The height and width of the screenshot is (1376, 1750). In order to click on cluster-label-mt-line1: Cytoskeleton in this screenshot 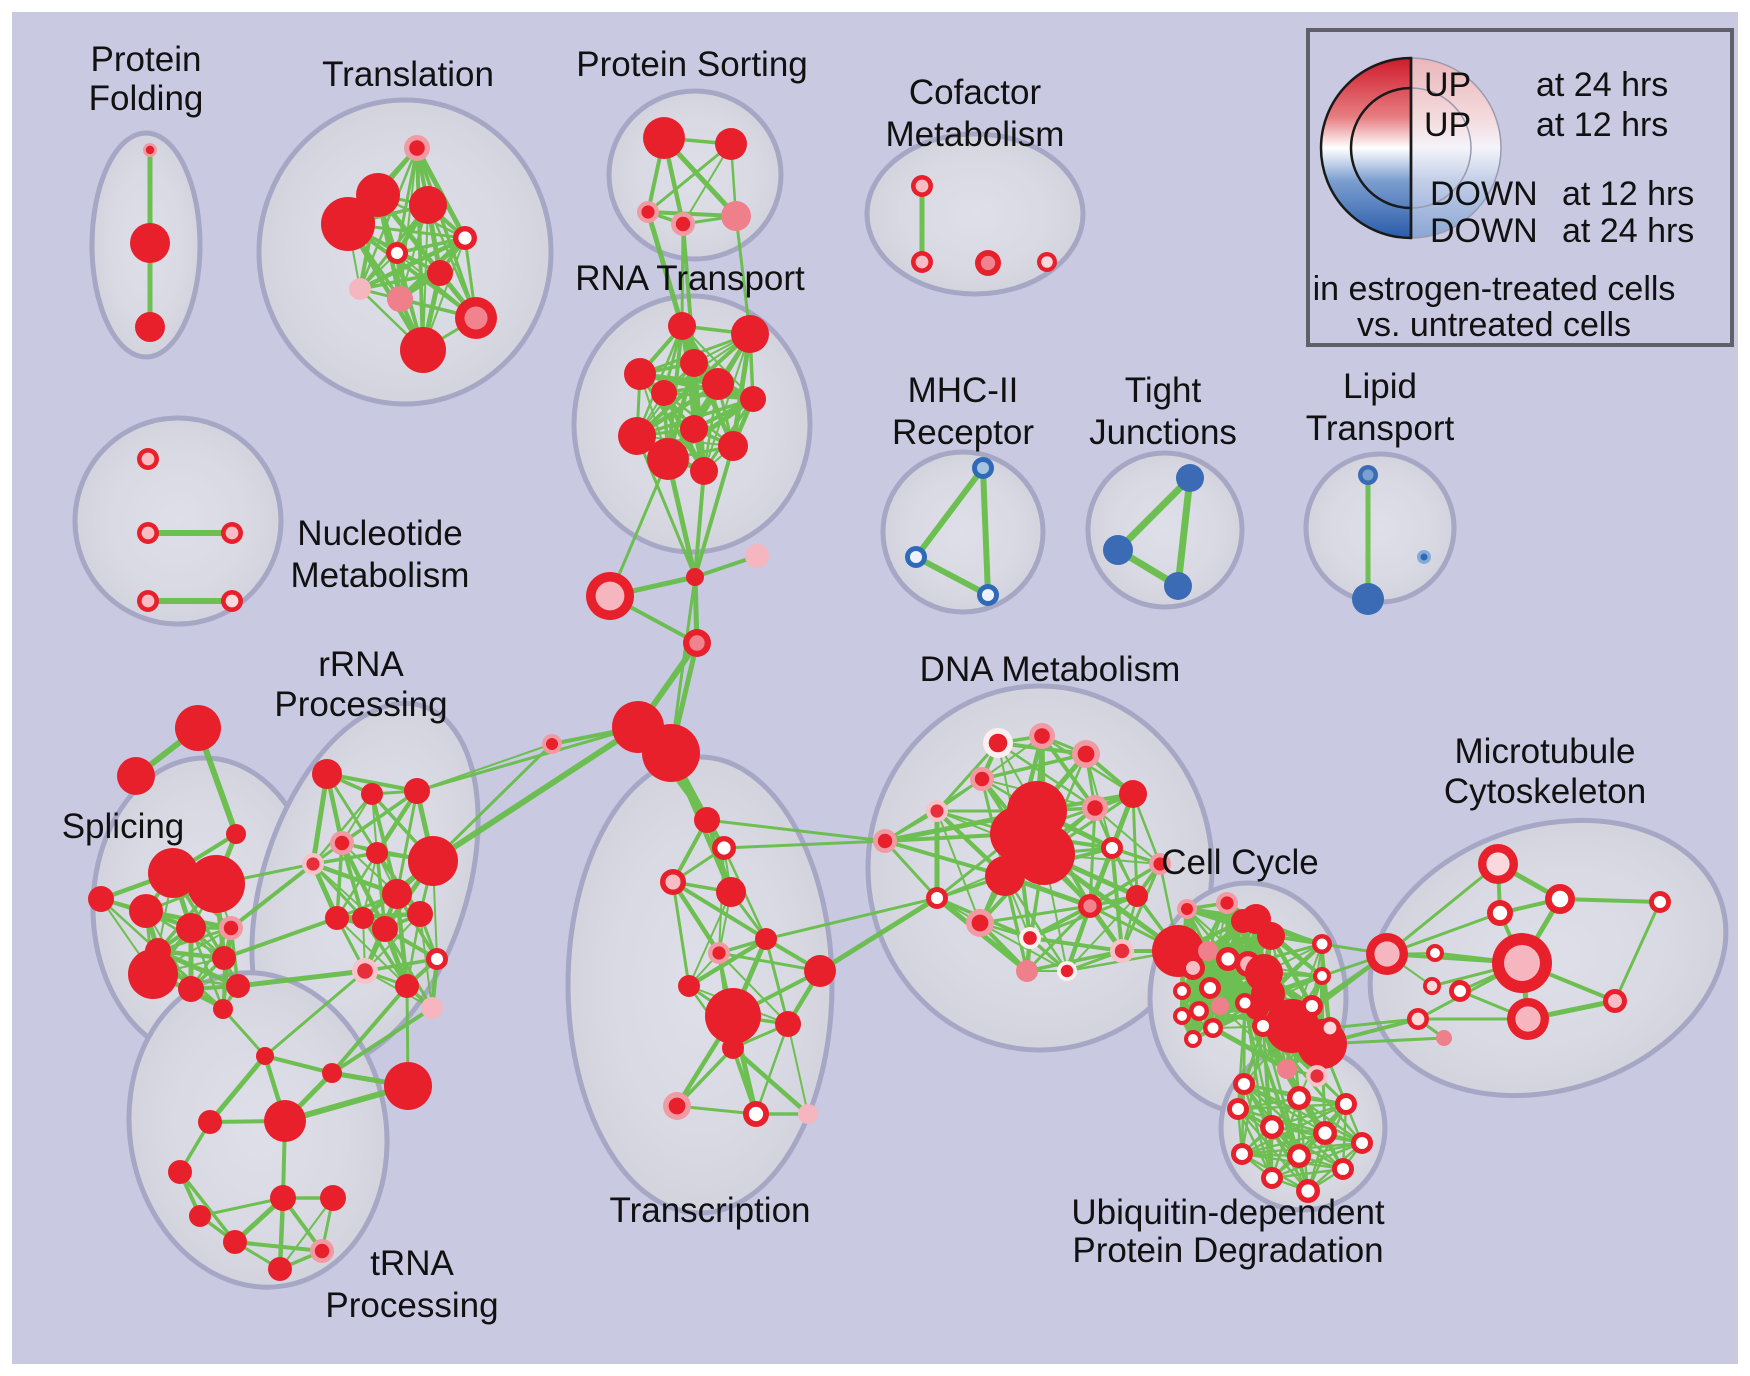, I will do `click(1545, 791)`.